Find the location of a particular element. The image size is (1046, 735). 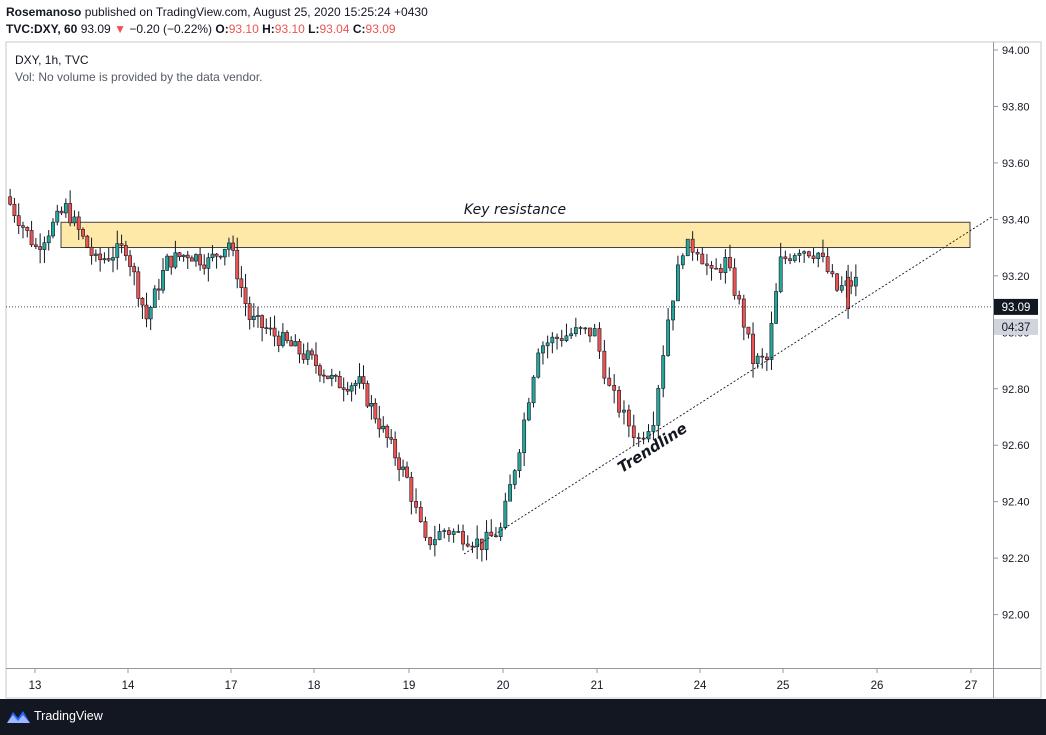

author-name: Rosemanoso is located at coordinates (44, 12).